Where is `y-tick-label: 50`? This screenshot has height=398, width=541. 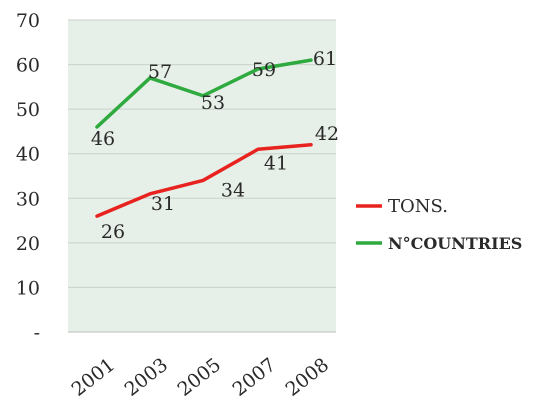 y-tick-label: 50 is located at coordinates (28, 110).